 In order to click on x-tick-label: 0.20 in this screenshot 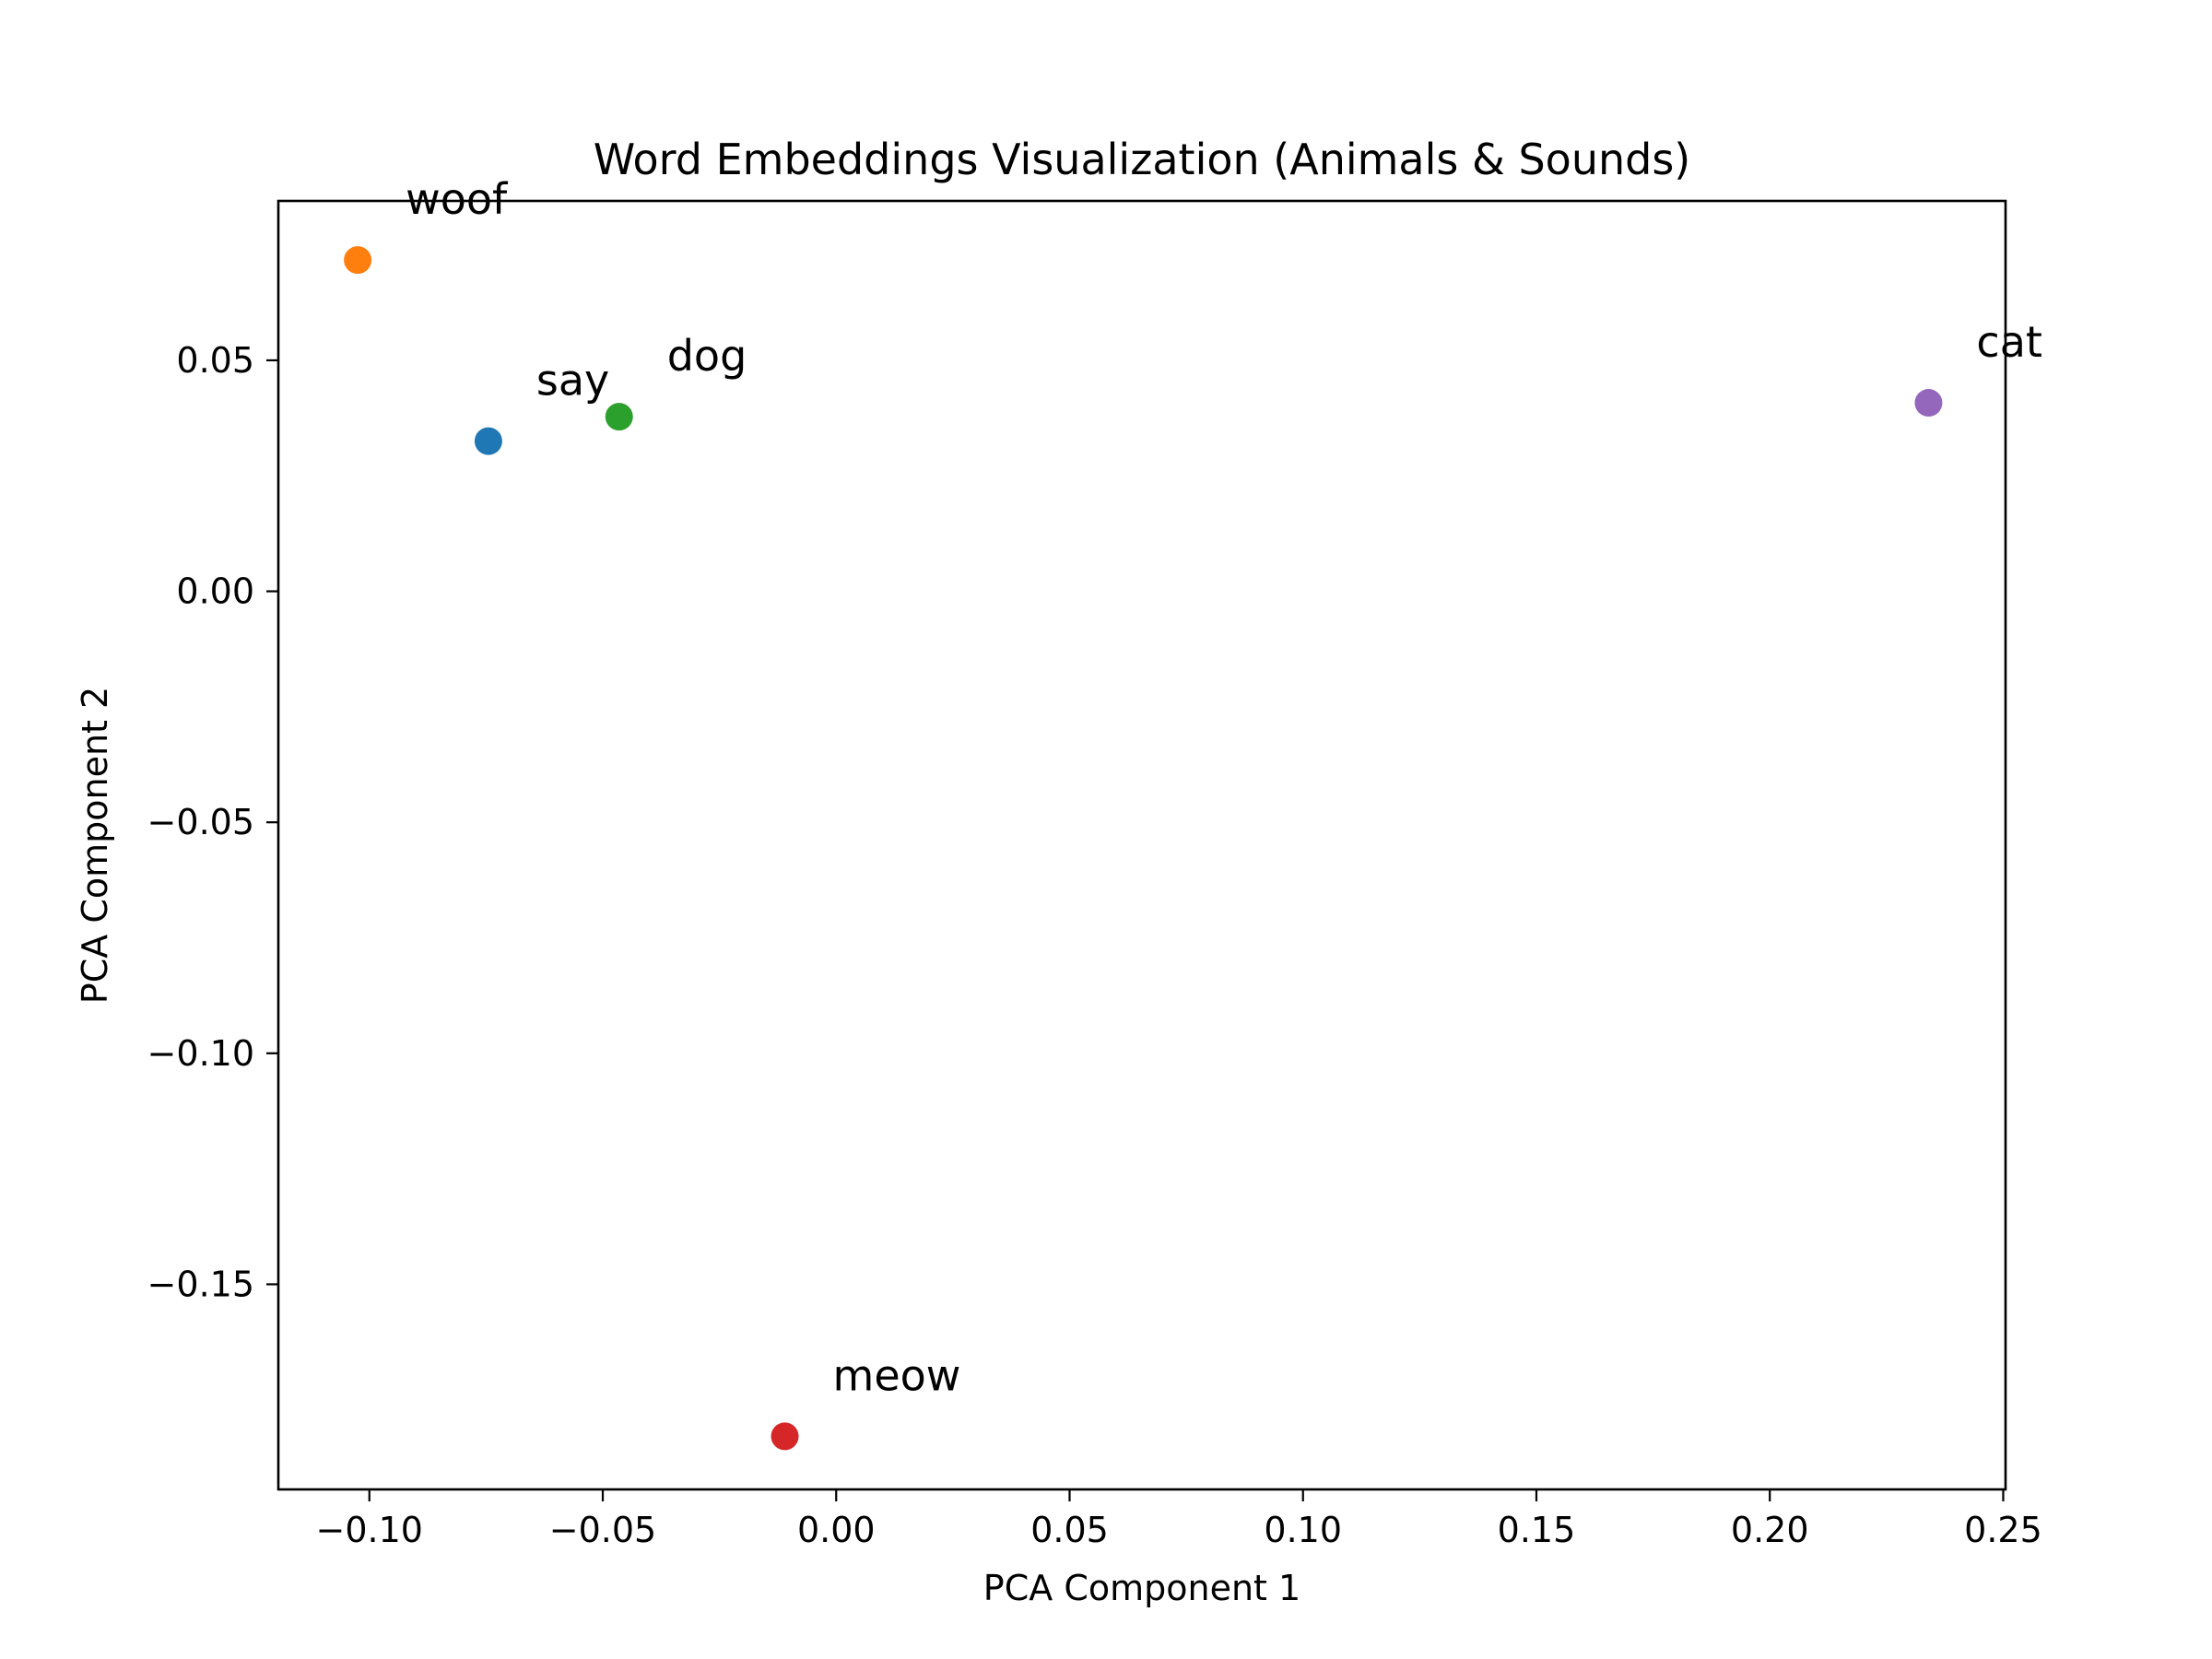, I will do `click(1770, 1530)`.